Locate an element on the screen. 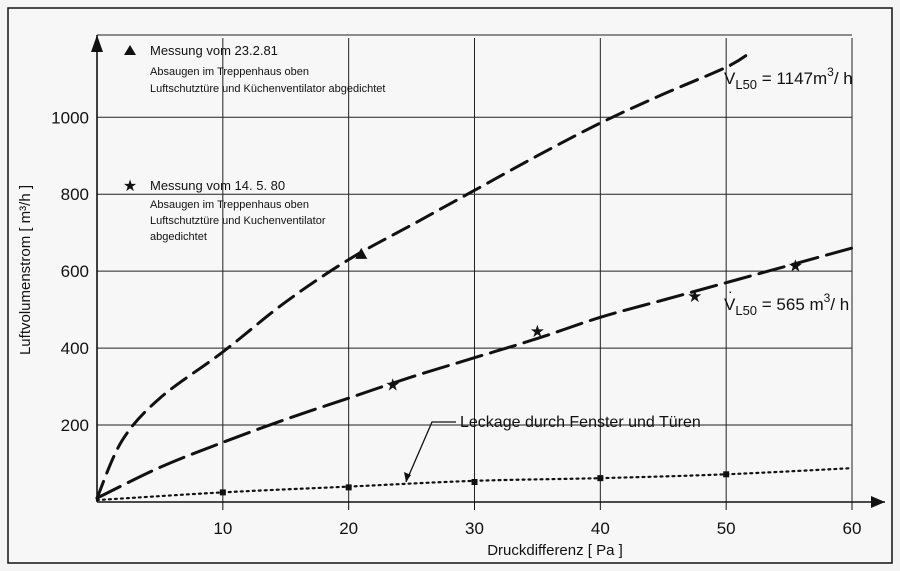  x-tick-label: 60 is located at coordinates (852, 528).